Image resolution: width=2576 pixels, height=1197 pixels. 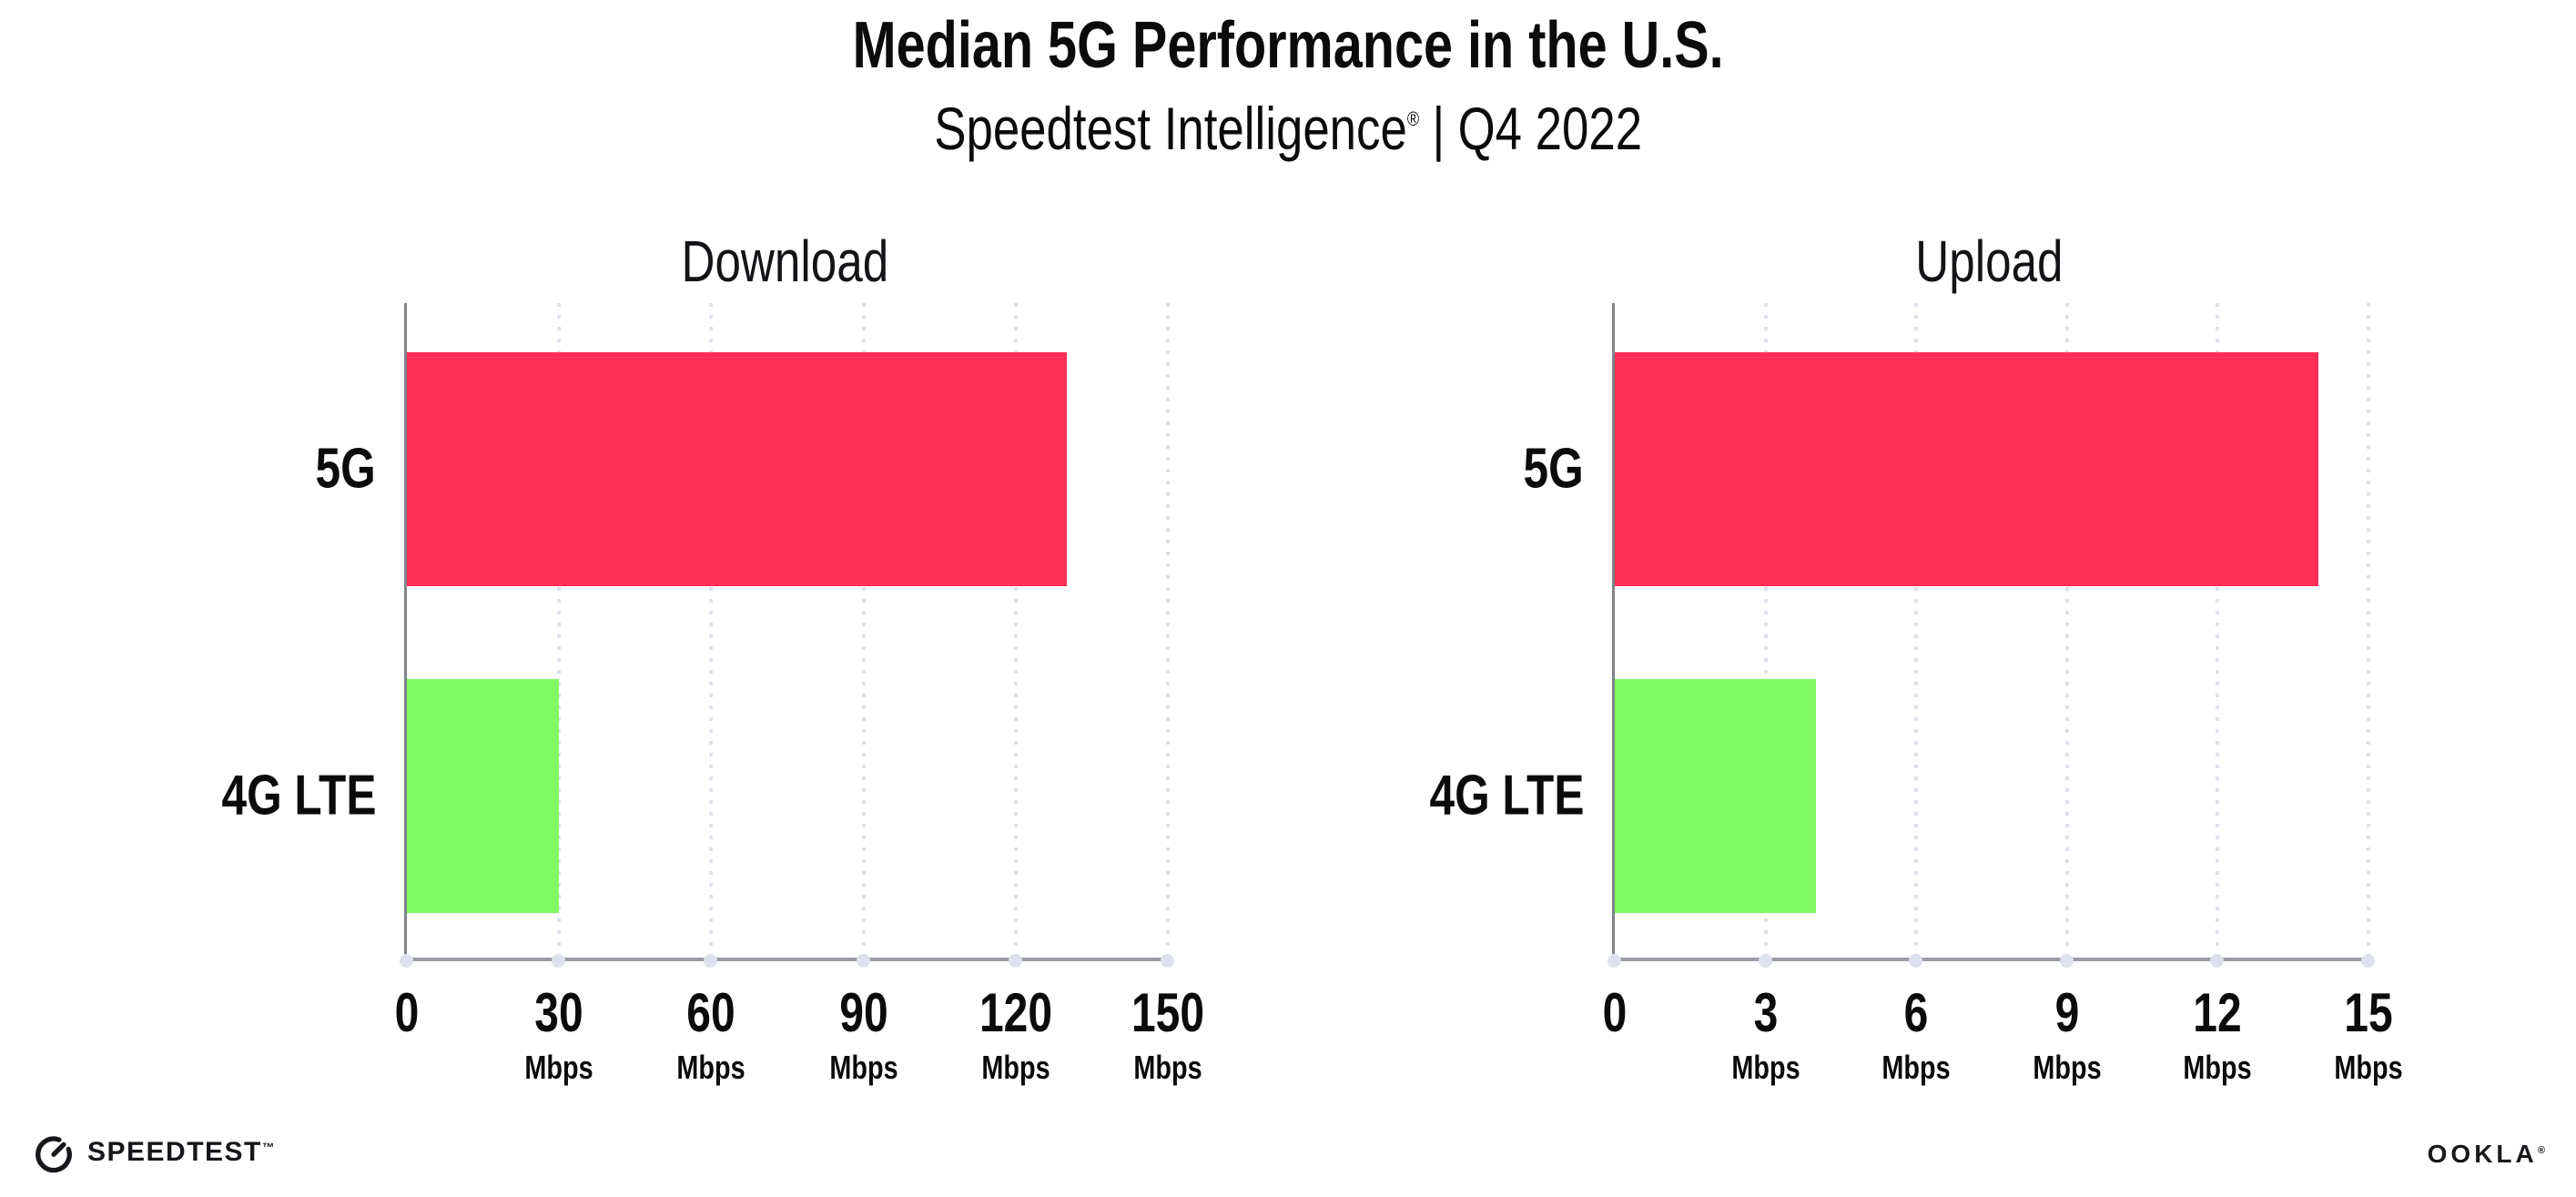 I want to click on ookla-wordmark: OOKLA®, so click(x=2486, y=1154).